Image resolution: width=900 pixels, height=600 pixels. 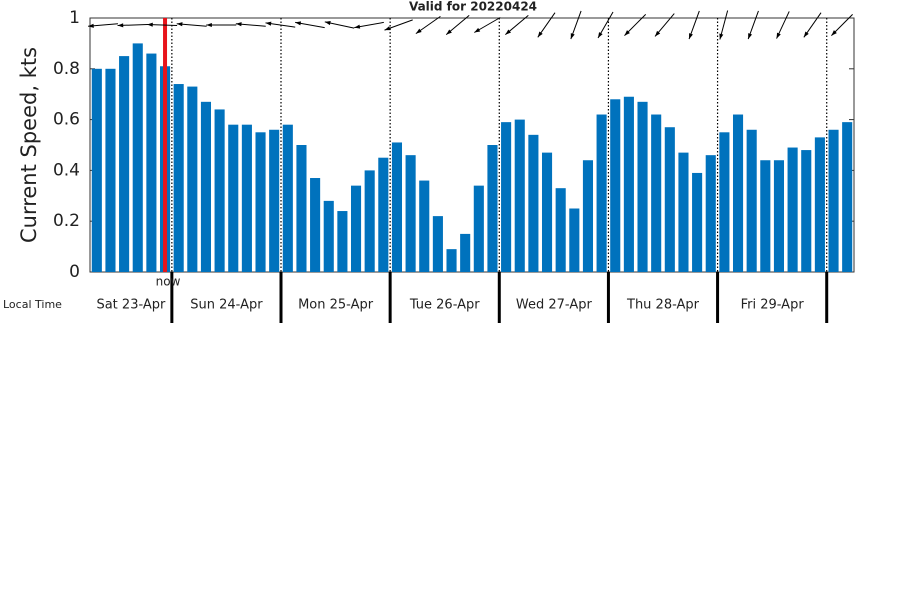 I want to click on y-tick-label: 0.4, so click(x=66, y=170).